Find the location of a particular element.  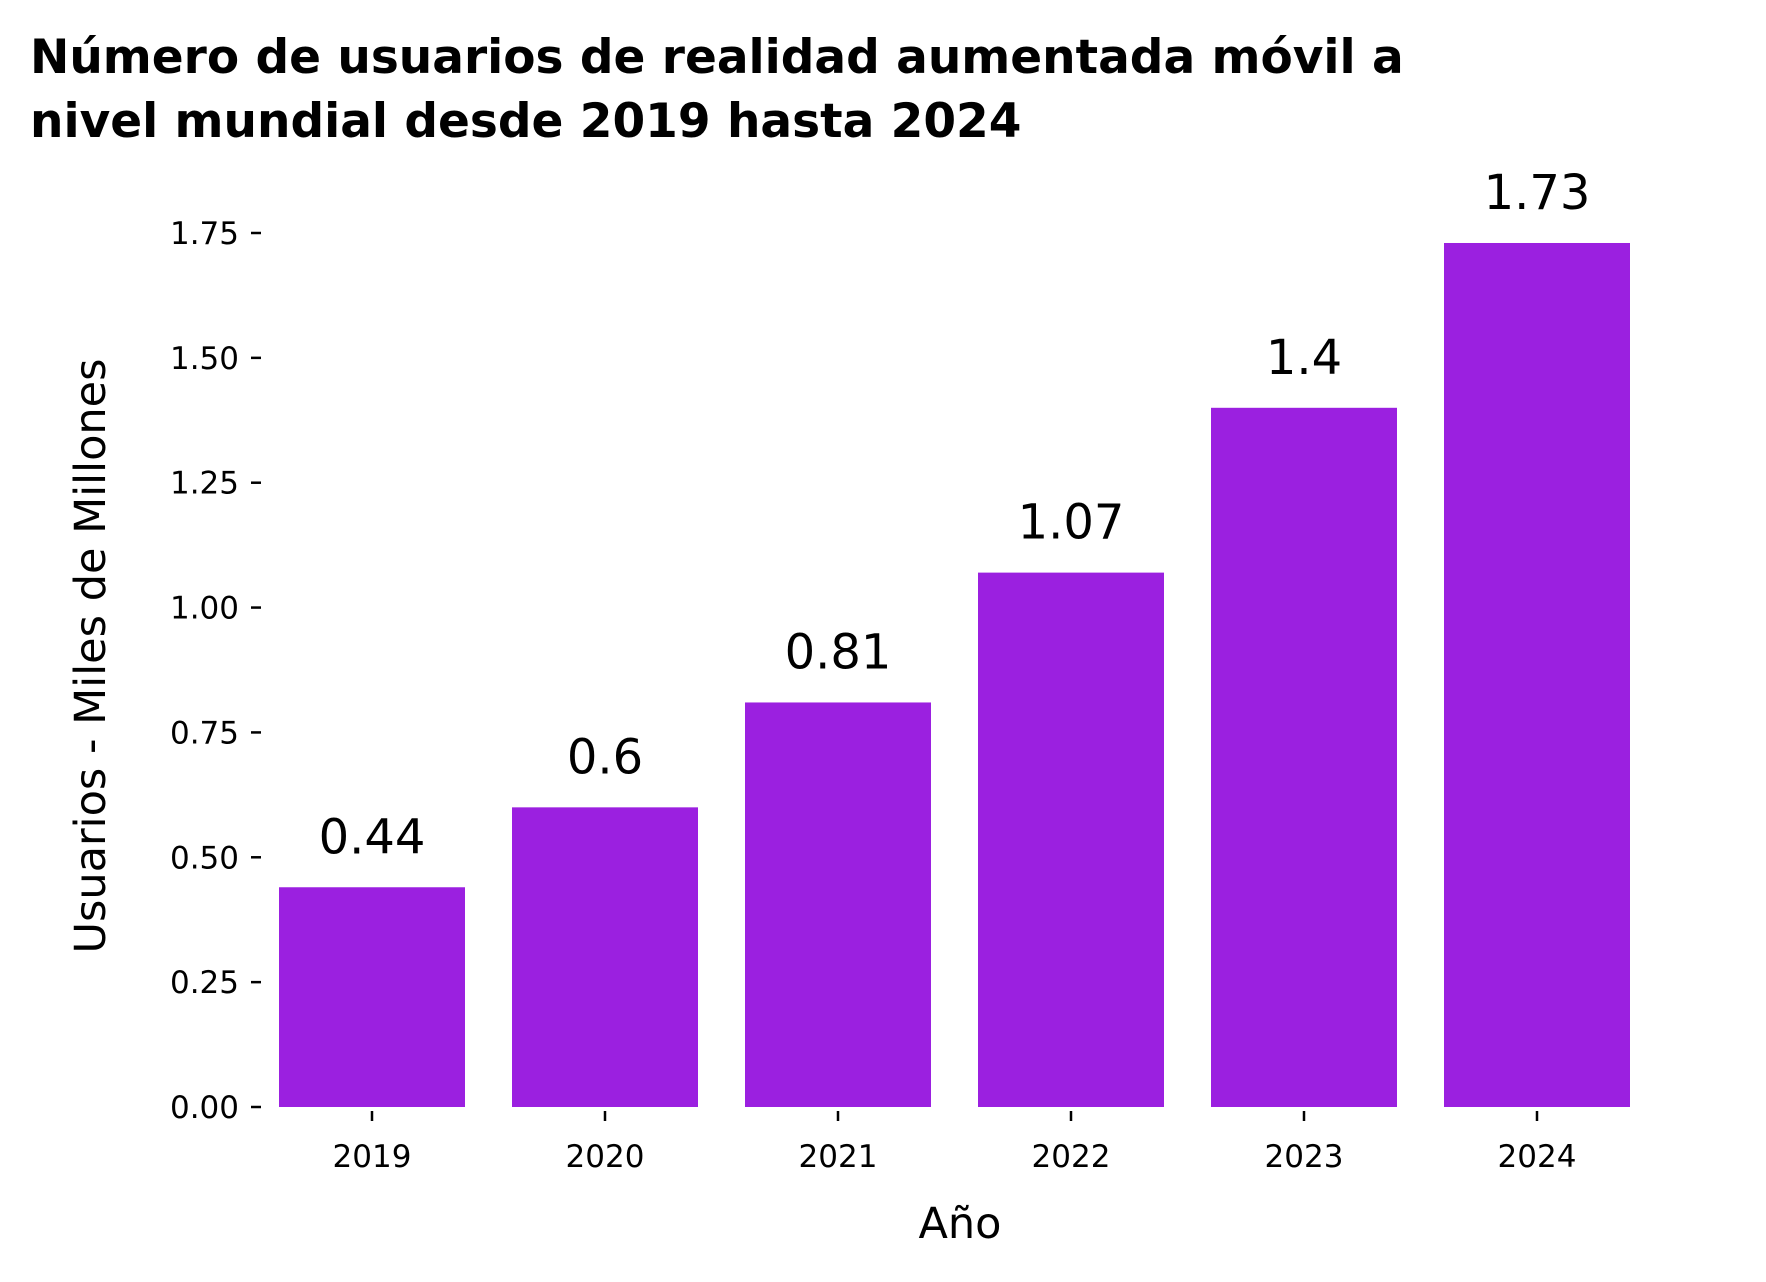

x-tick-label: 2023 is located at coordinates (1304, 1157).